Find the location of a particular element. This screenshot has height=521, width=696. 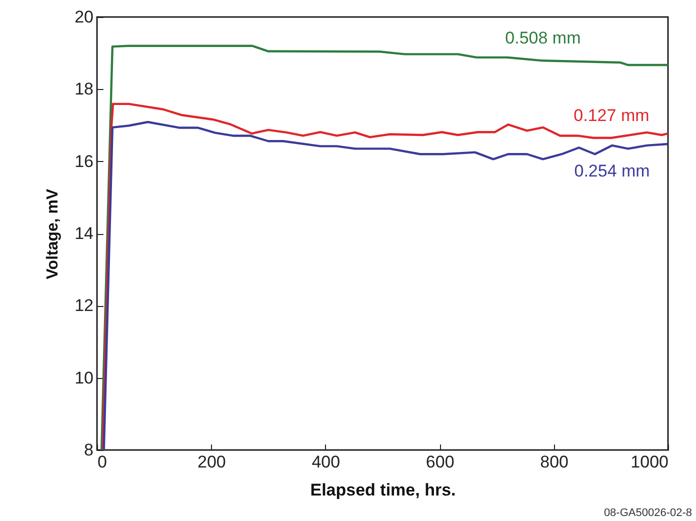

x-tick-label: 800 is located at coordinates (554, 462).